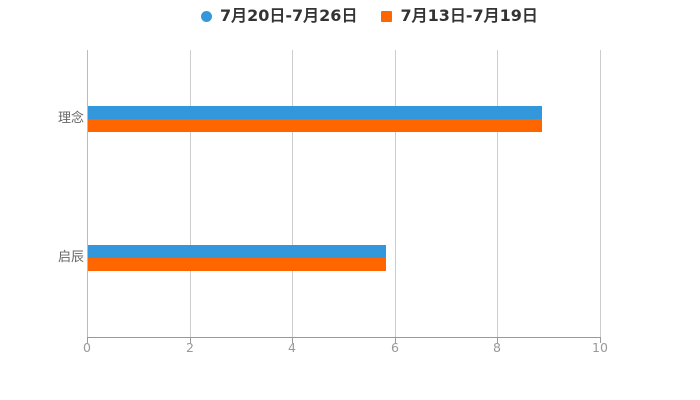 This screenshot has width=700, height=400. Describe the element at coordinates (237, 264) in the screenshot. I see `bar-7月13日-7月19日-启辰` at that location.